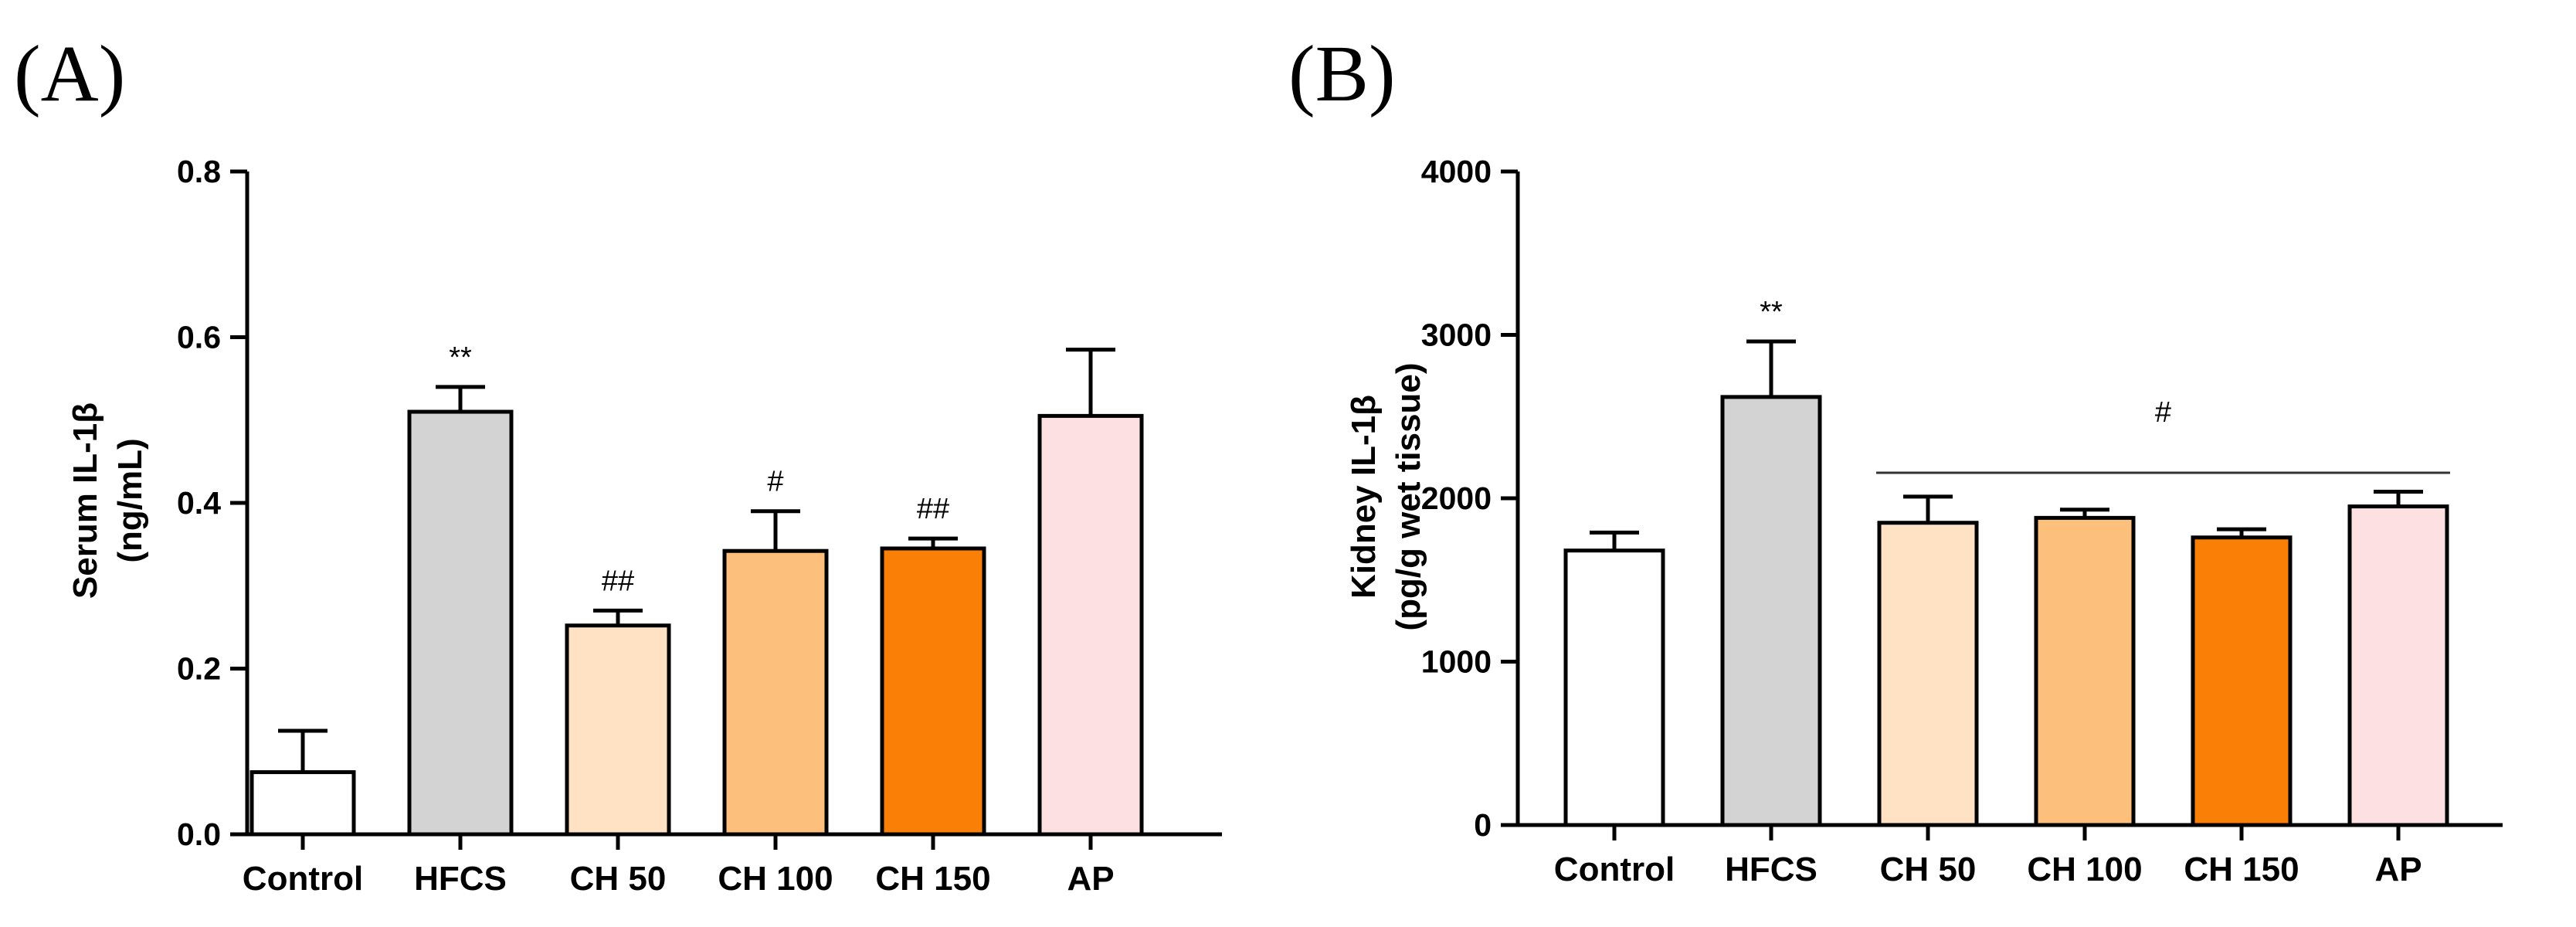 The width and height of the screenshot is (2576, 927). What do you see at coordinates (2084, 869) in the screenshot?
I see `panel-b-category-label: CH 100` at bounding box center [2084, 869].